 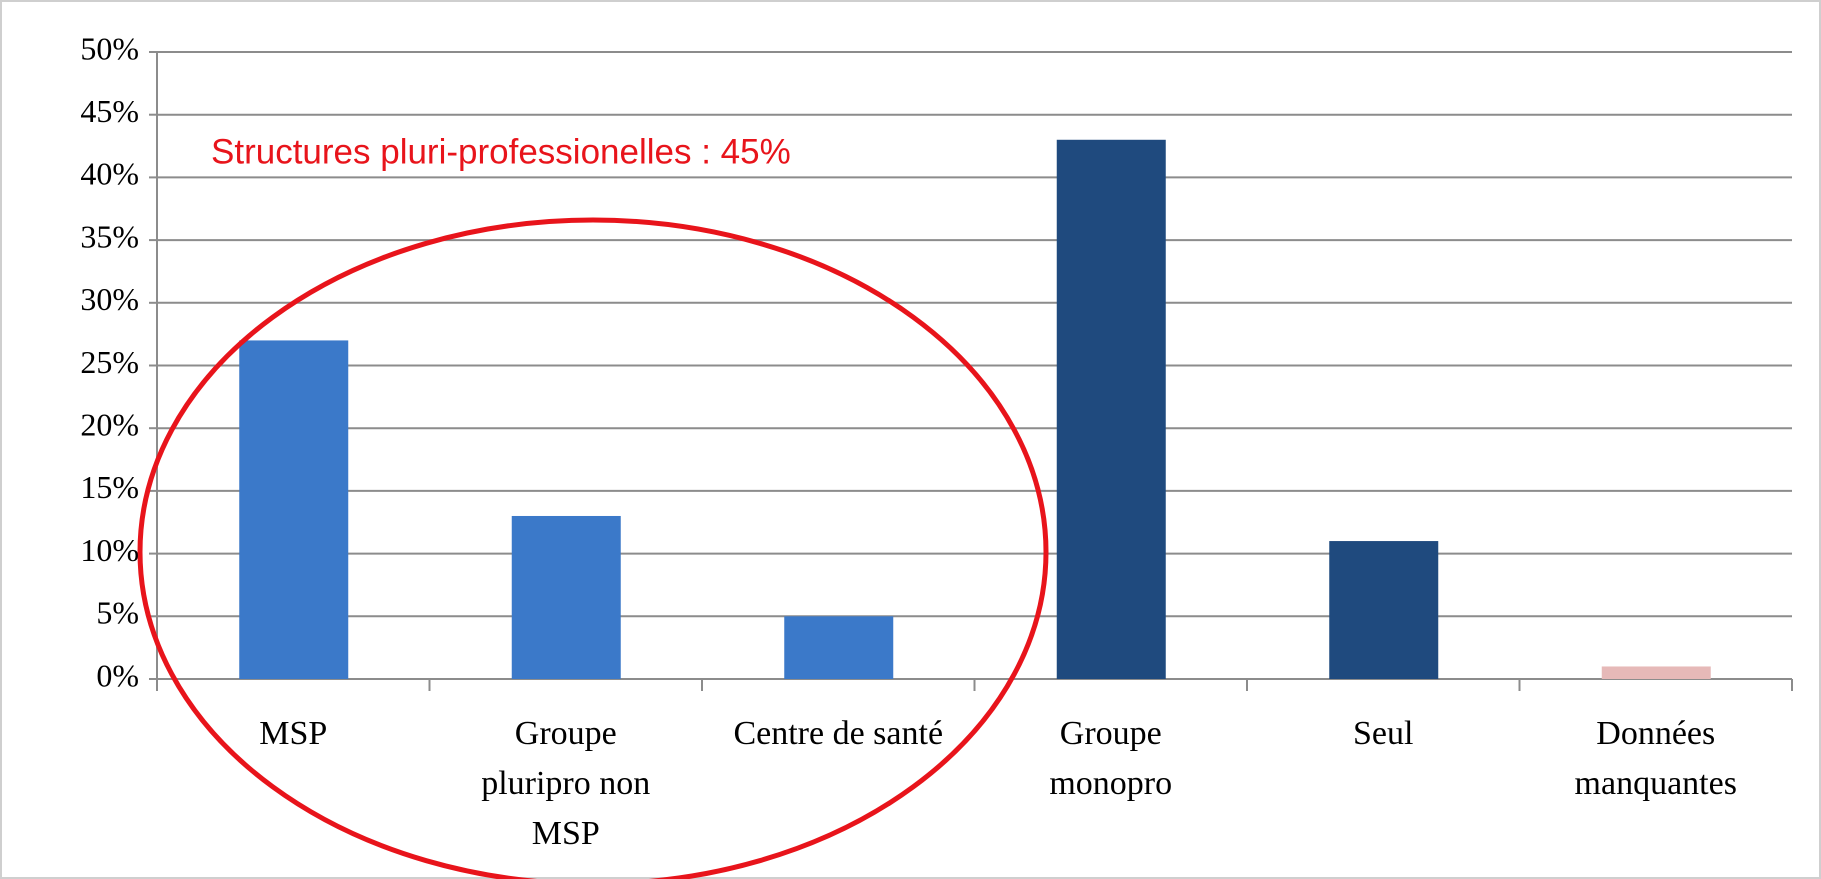 I want to click on x-tick-label: Données manquantes, so click(x=1655, y=758).